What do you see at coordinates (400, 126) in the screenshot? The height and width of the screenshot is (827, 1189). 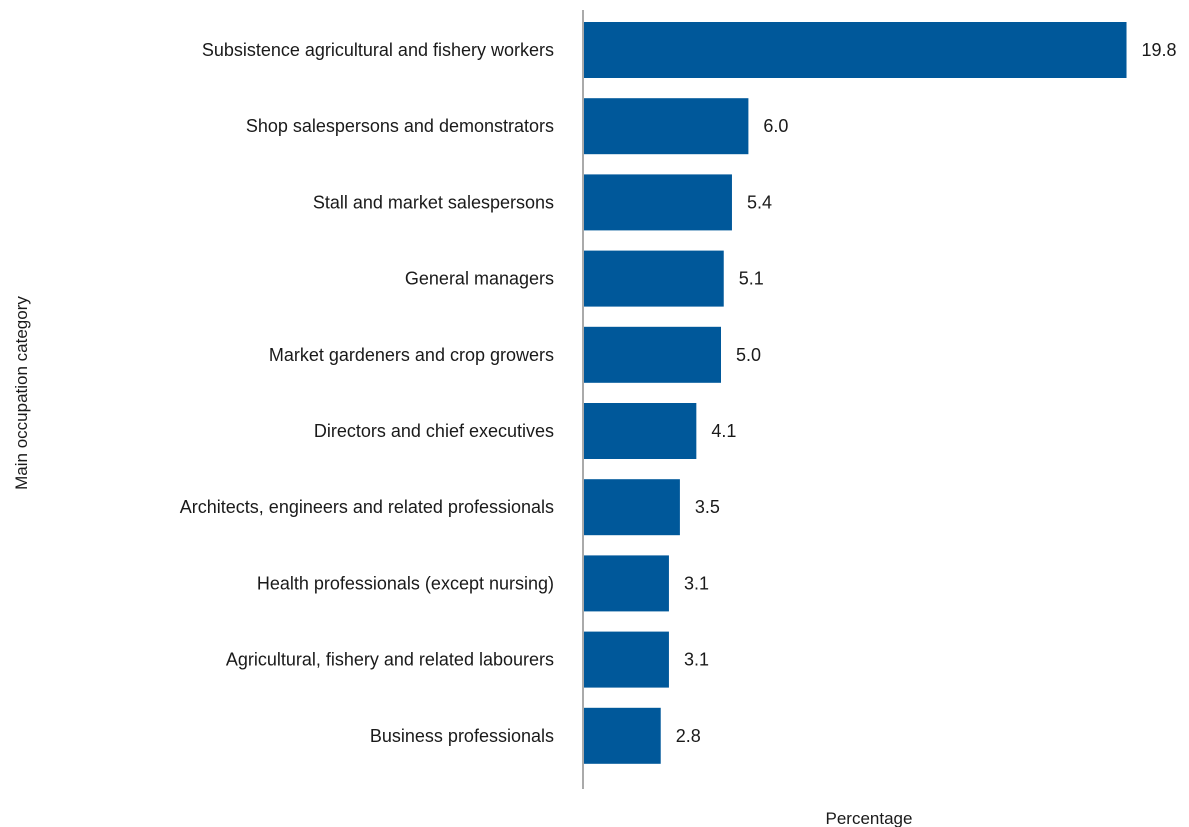 I see `category-label: Shop salespersons and demonstrators` at bounding box center [400, 126].